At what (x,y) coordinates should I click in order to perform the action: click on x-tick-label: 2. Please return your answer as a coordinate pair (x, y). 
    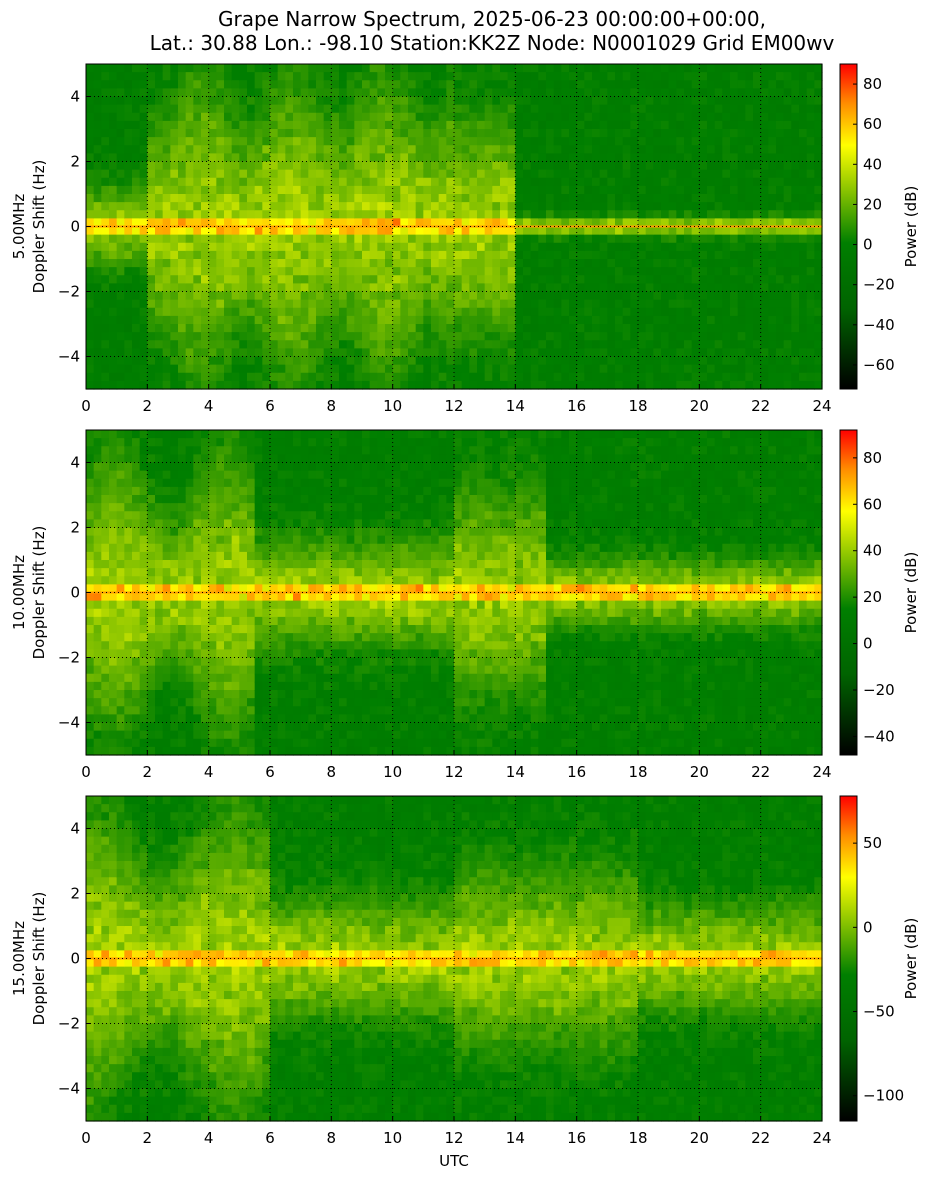
    Looking at the image, I should click on (148, 406).